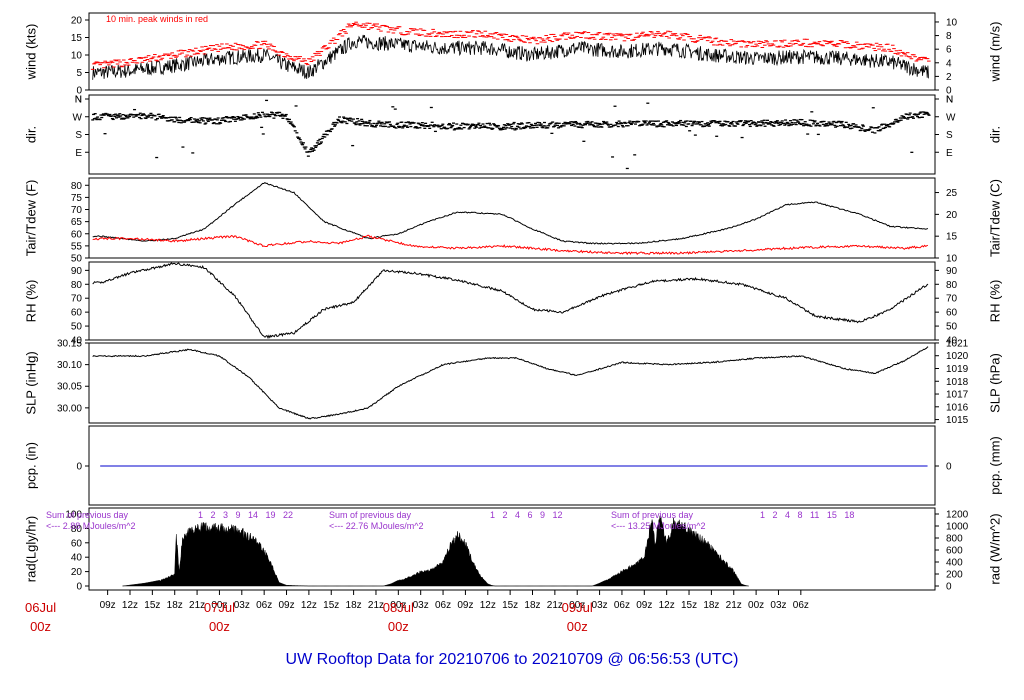 The width and height of the screenshot is (1024, 700). What do you see at coordinates (78, 153) in the screenshot?
I see `dir-left-tick-label: E` at bounding box center [78, 153].